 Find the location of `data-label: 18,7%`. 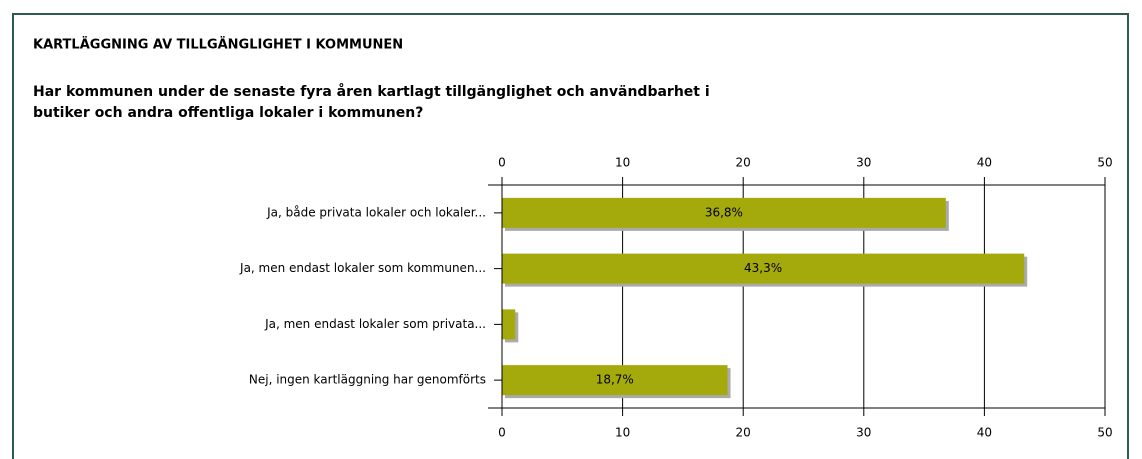

data-label: 18,7% is located at coordinates (615, 380).